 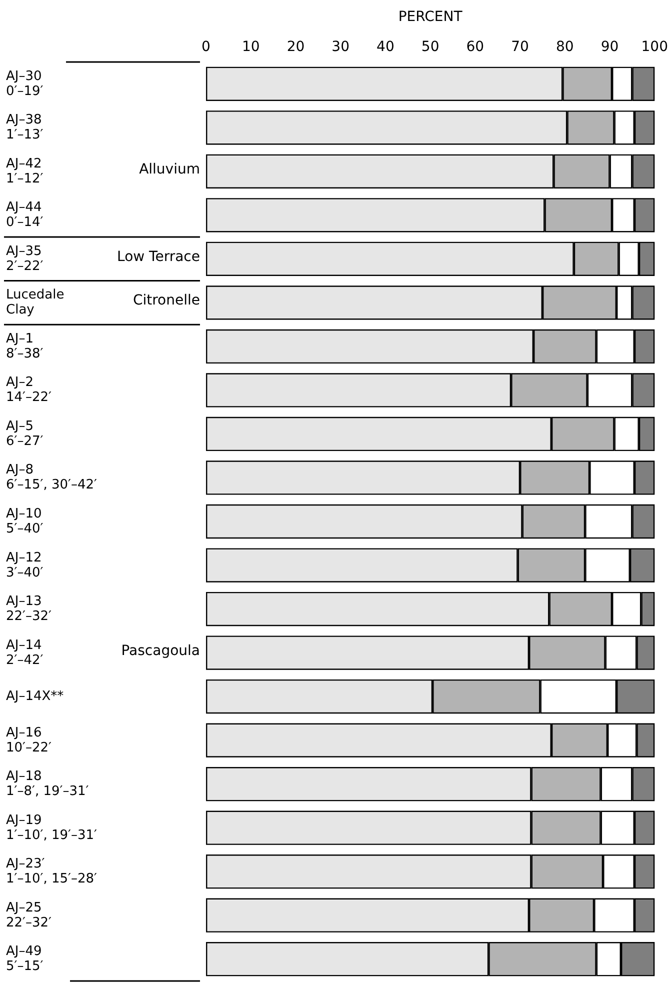 I want to click on x-tick-label: 20, so click(x=295, y=47).